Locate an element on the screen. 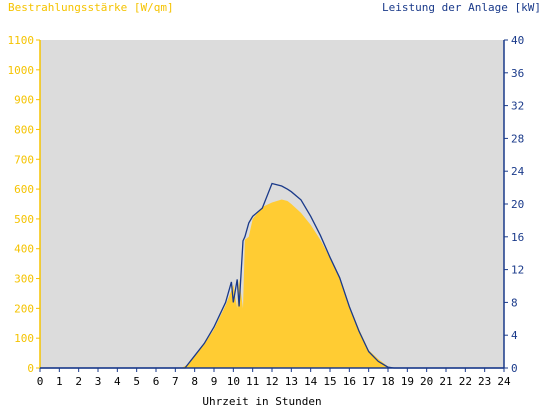 This screenshot has height=408, width=544. x-tick-label: 24 is located at coordinates (504, 381).